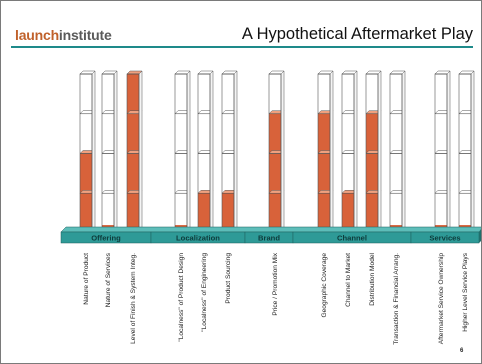 The width and height of the screenshot is (482, 364). I want to click on column-label: Geographic Coverage, so click(324, 285).